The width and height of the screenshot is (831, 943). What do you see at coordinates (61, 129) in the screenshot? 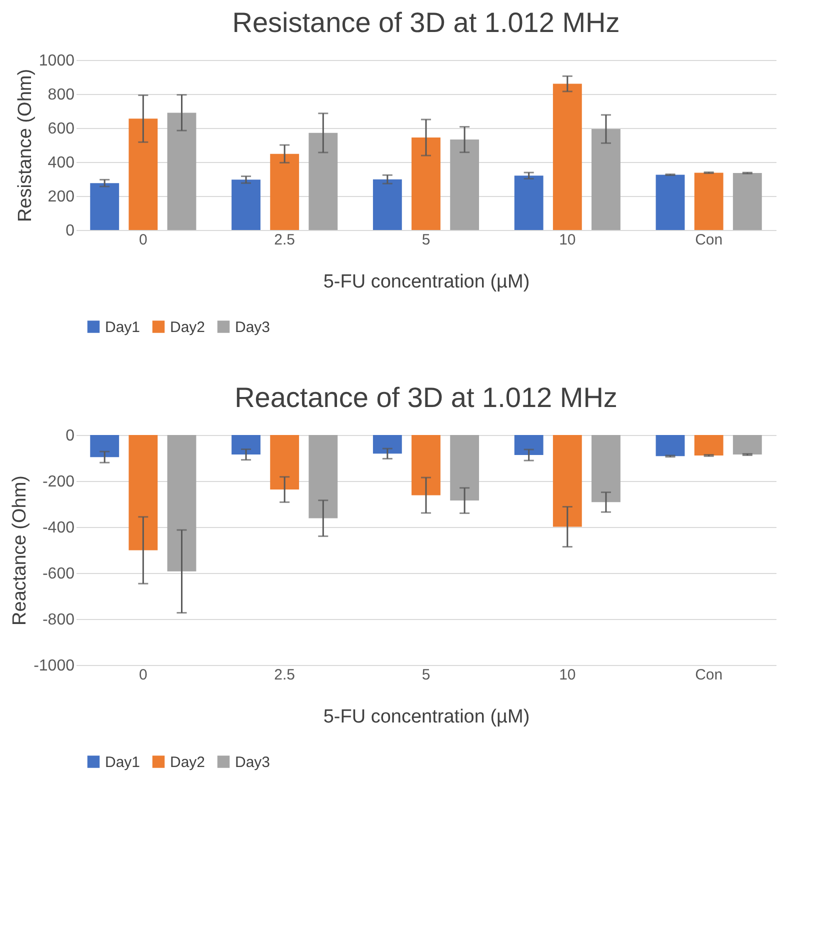
I see `y-tick-label: 600` at bounding box center [61, 129].